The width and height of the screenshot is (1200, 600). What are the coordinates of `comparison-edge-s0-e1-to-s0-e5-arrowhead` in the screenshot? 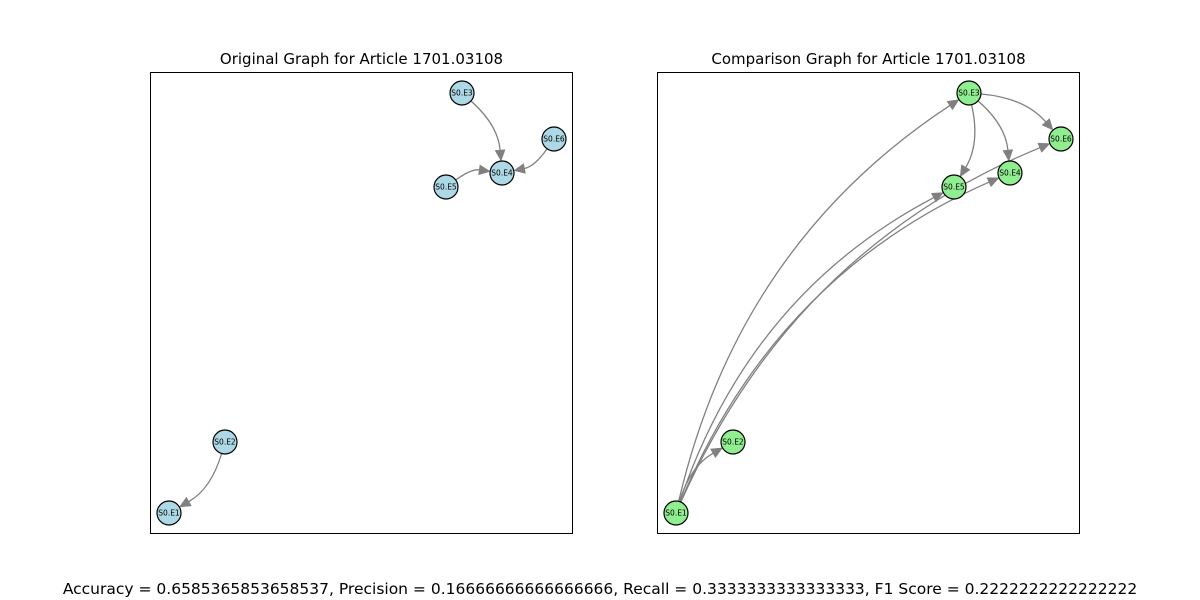 It's located at (937, 197).